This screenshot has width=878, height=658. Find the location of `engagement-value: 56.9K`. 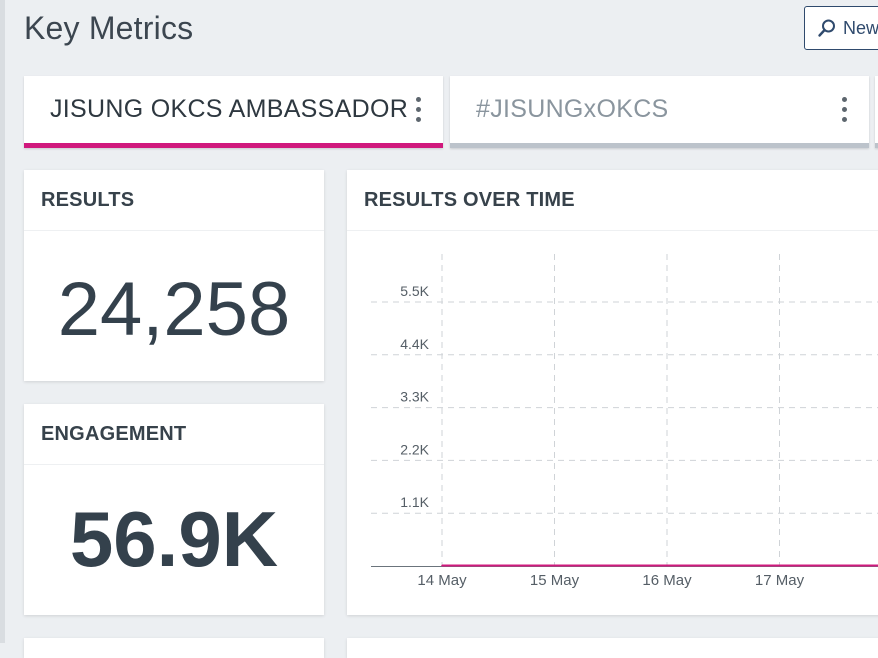

engagement-value: 56.9K is located at coordinates (174, 539).